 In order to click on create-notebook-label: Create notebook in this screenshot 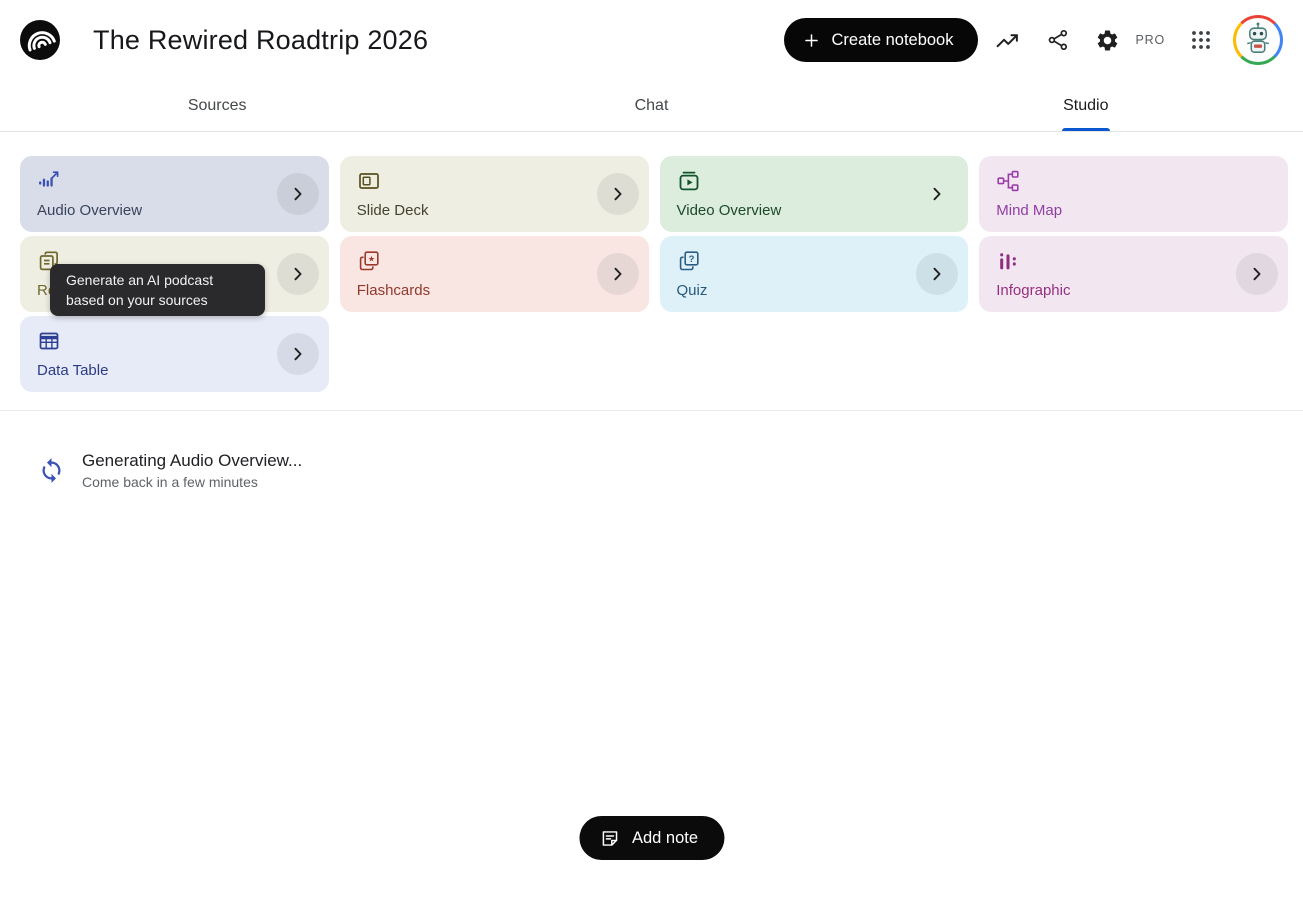, I will do `click(892, 39)`.